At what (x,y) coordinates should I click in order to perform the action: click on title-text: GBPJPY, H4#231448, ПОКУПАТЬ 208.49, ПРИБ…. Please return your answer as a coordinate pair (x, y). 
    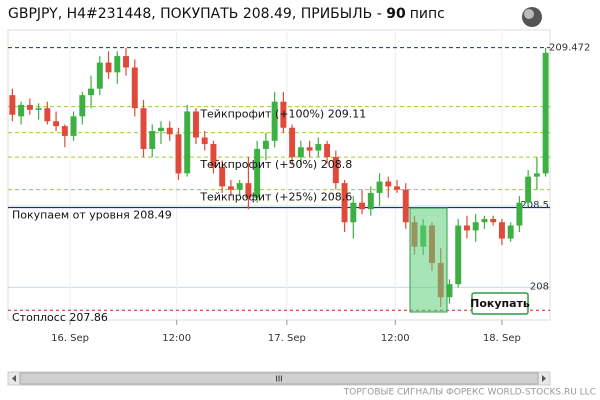
    Looking at the image, I should click on (197, 14).